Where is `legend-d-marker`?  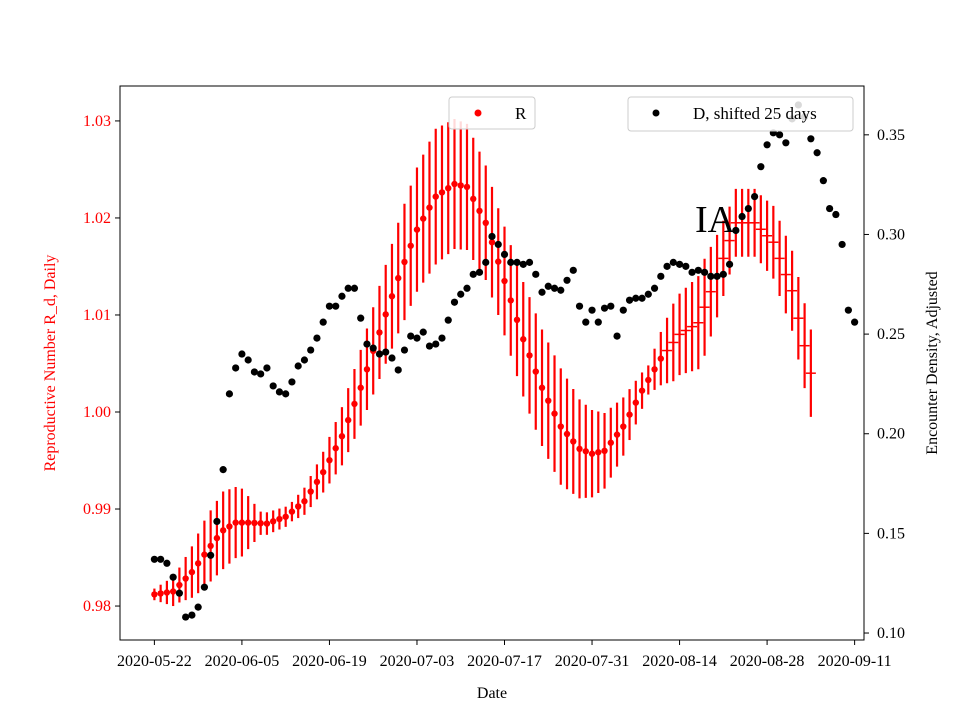 legend-d-marker is located at coordinates (656, 113).